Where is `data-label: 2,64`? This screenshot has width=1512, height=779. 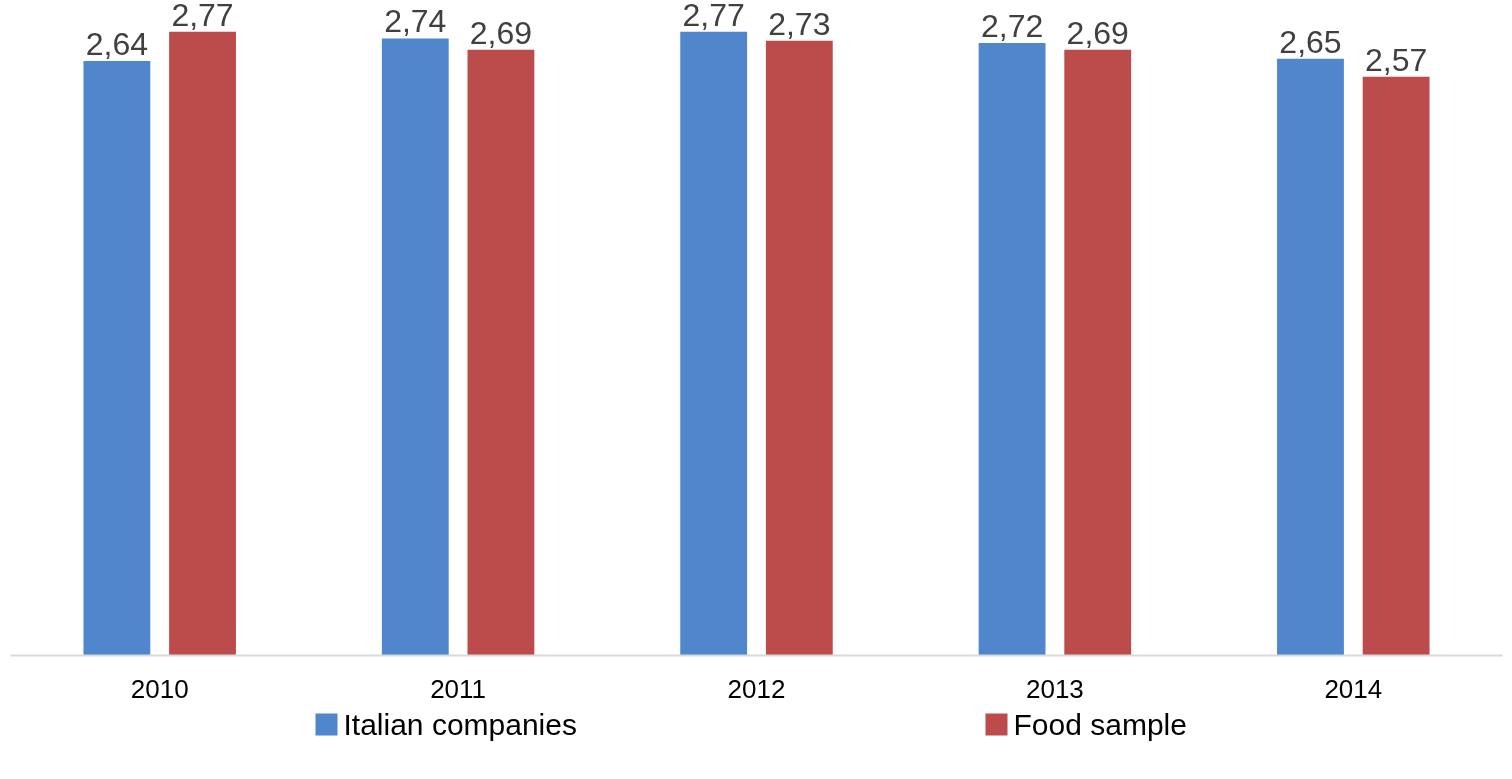 data-label: 2,64 is located at coordinates (117, 43).